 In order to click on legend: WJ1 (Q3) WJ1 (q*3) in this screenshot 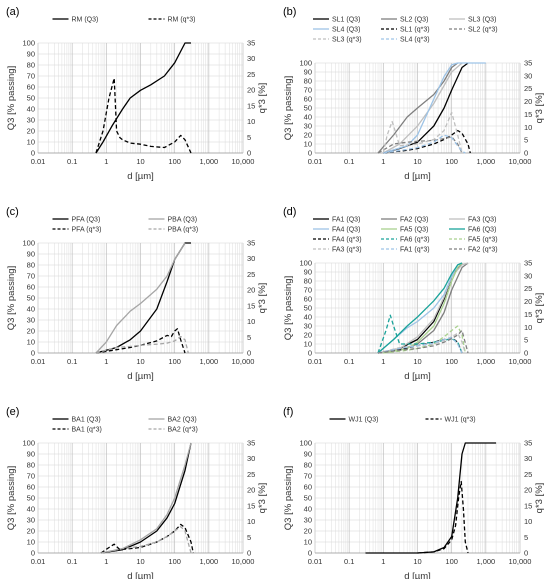, I will do `click(402, 420)`.